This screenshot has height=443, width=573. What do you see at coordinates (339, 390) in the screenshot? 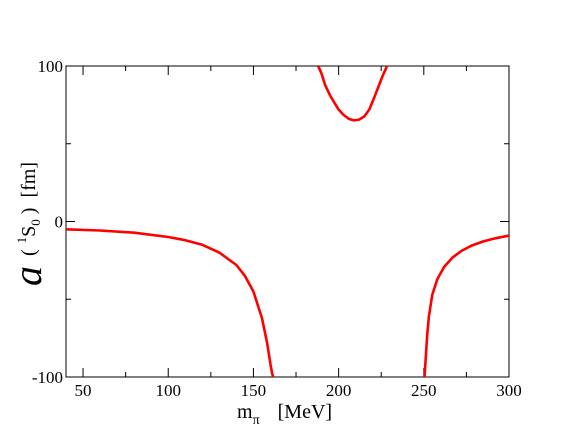
I see `x-tick-label: 200` at bounding box center [339, 390].